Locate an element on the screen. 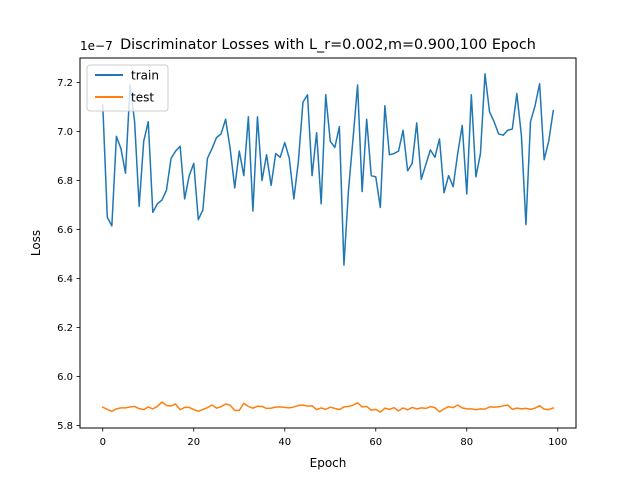  legend-label-test: test is located at coordinates (142, 98).